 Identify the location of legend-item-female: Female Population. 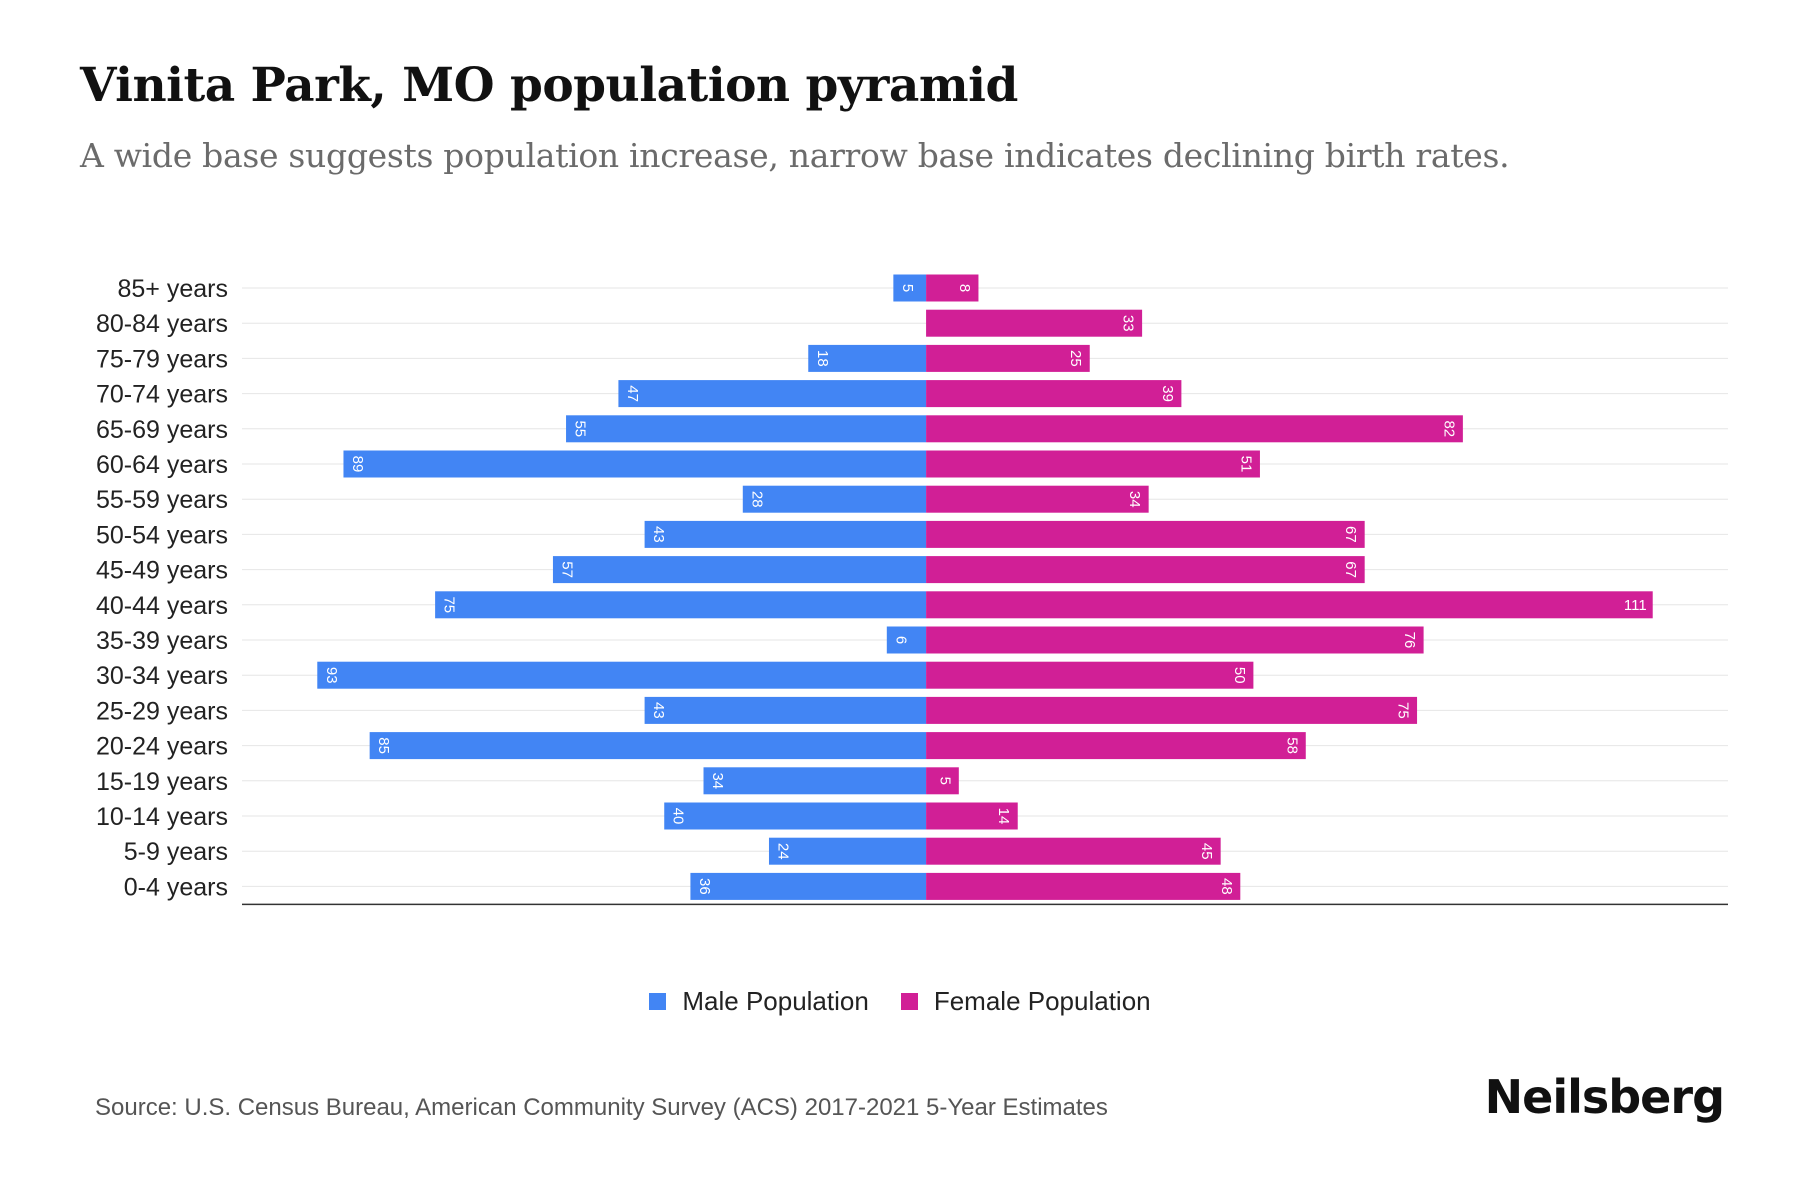
(1025, 1001).